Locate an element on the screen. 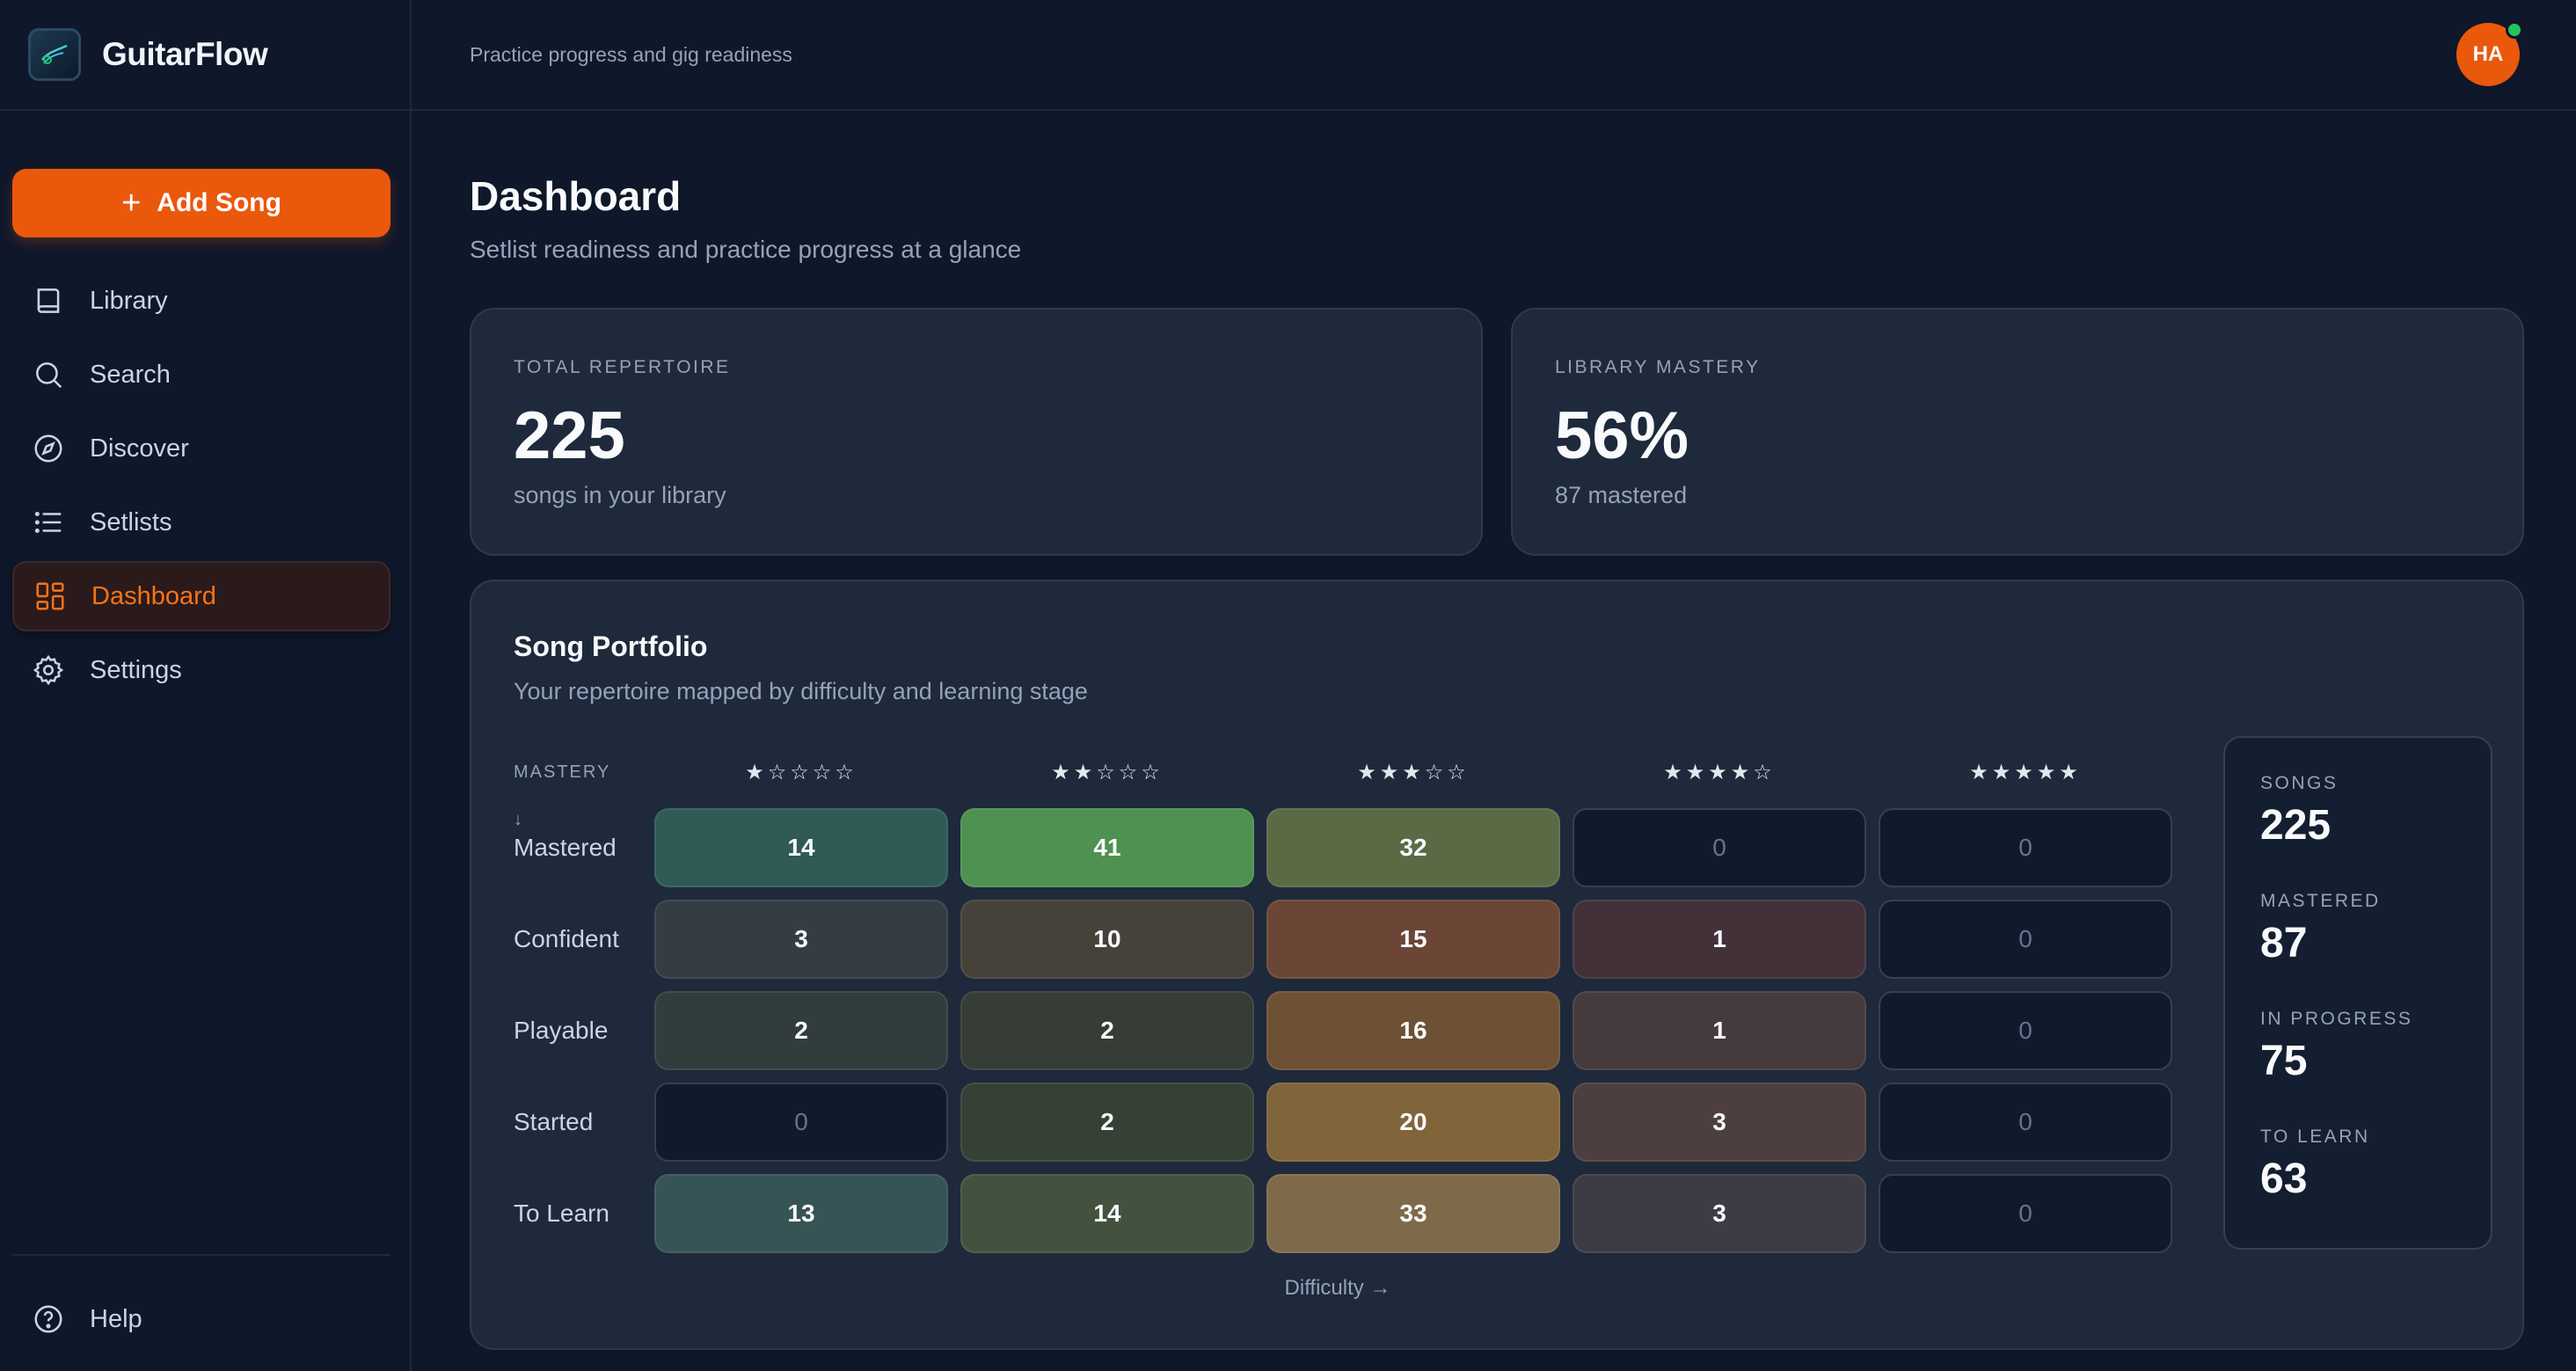 This screenshot has height=1371, width=2576. mastery-axis-label: MASTERY ↓ is located at coordinates (562, 795).